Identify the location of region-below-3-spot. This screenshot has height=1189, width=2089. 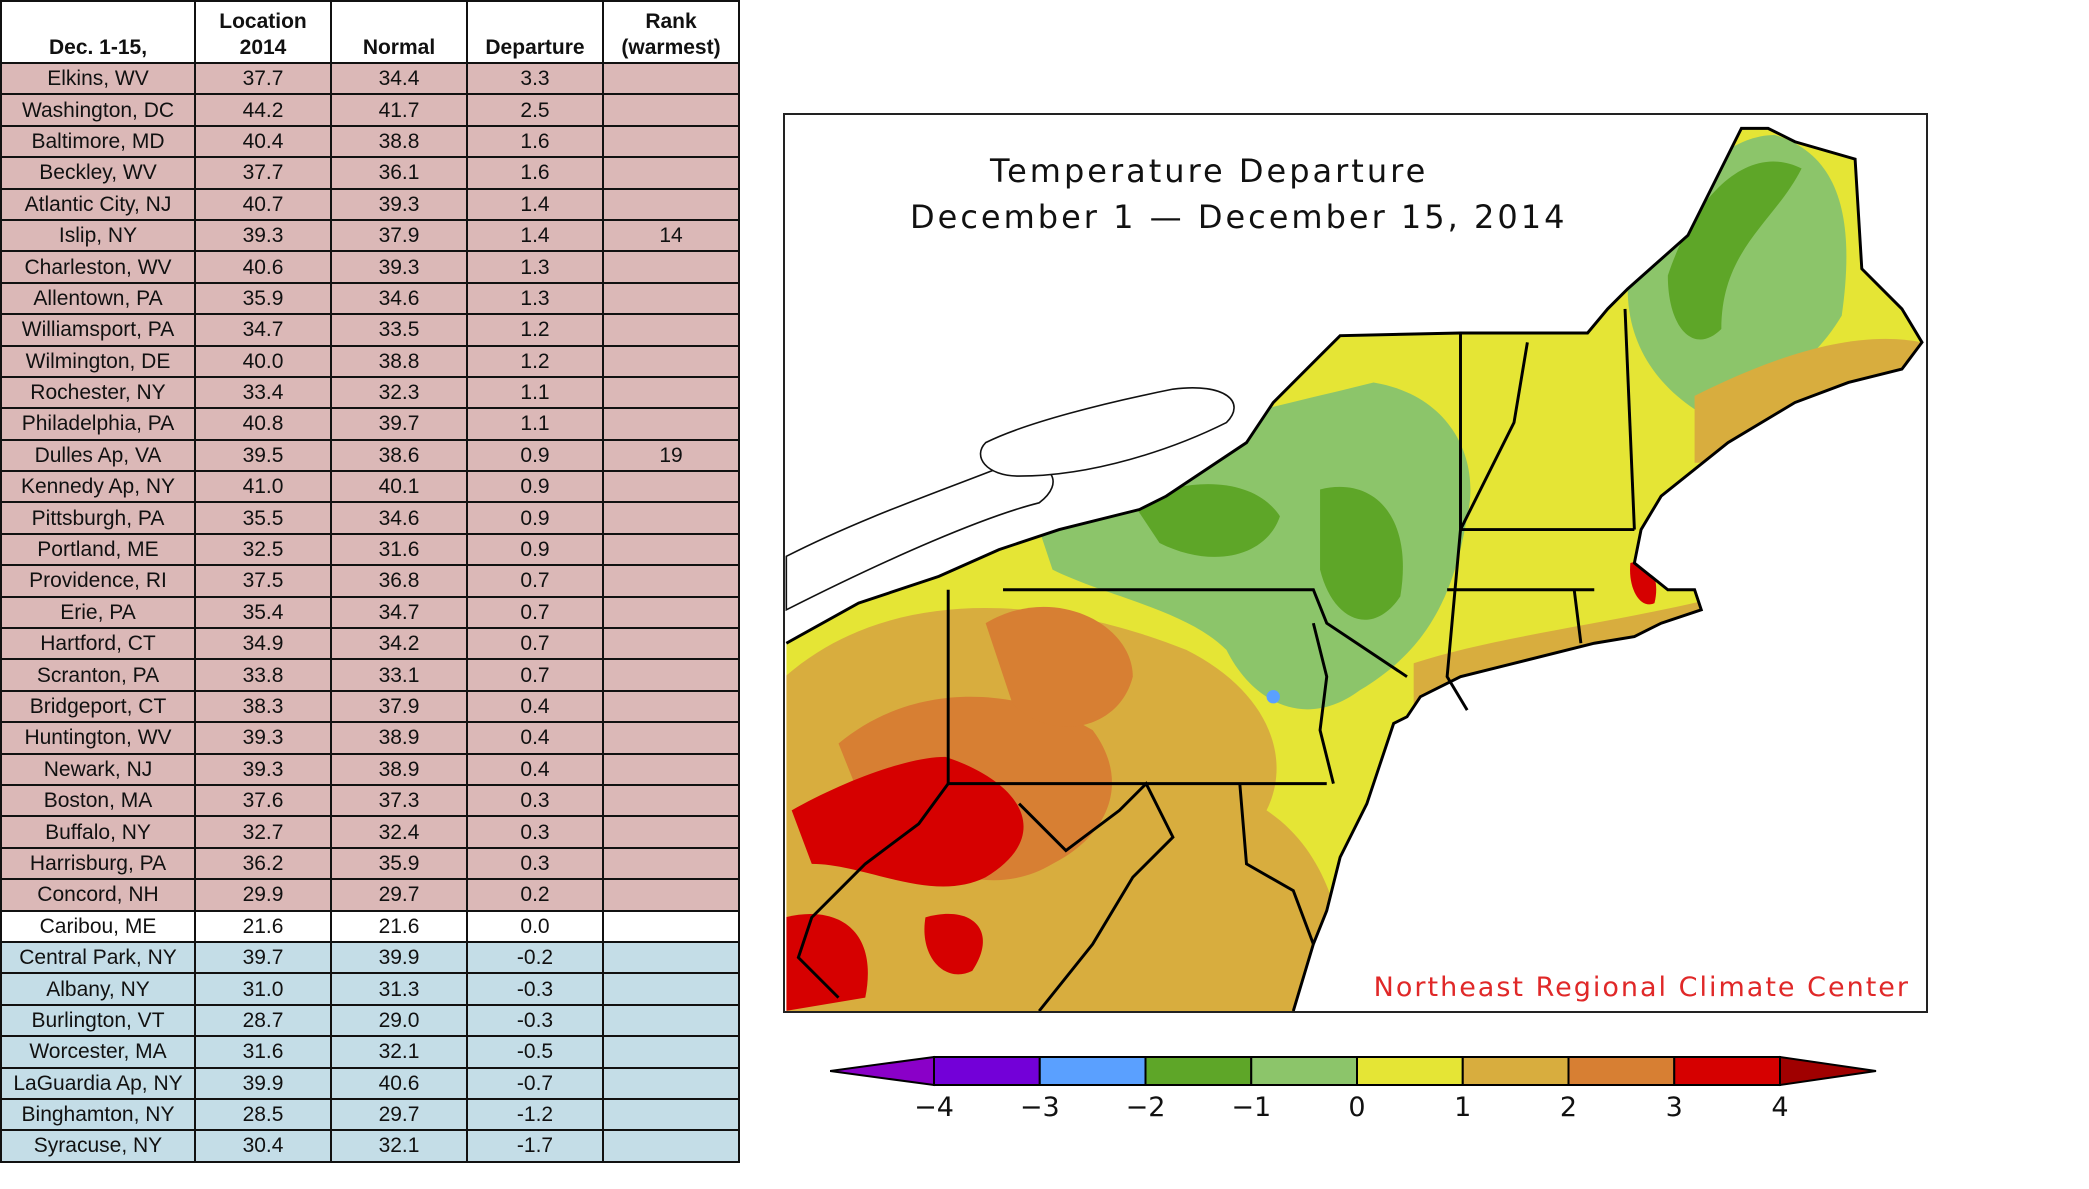
(1273, 697).